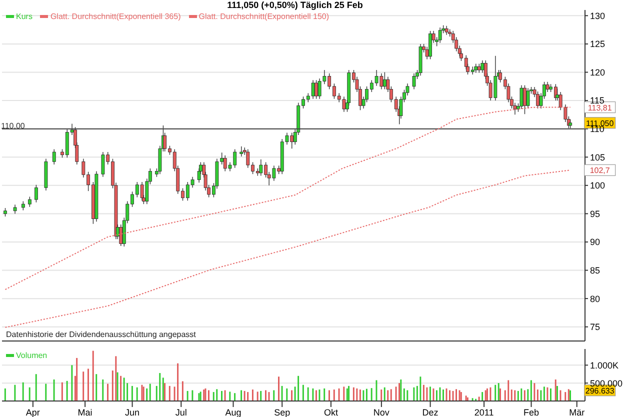 The height and width of the screenshot is (417, 625). I want to click on y-tick-label: 100, so click(598, 185).